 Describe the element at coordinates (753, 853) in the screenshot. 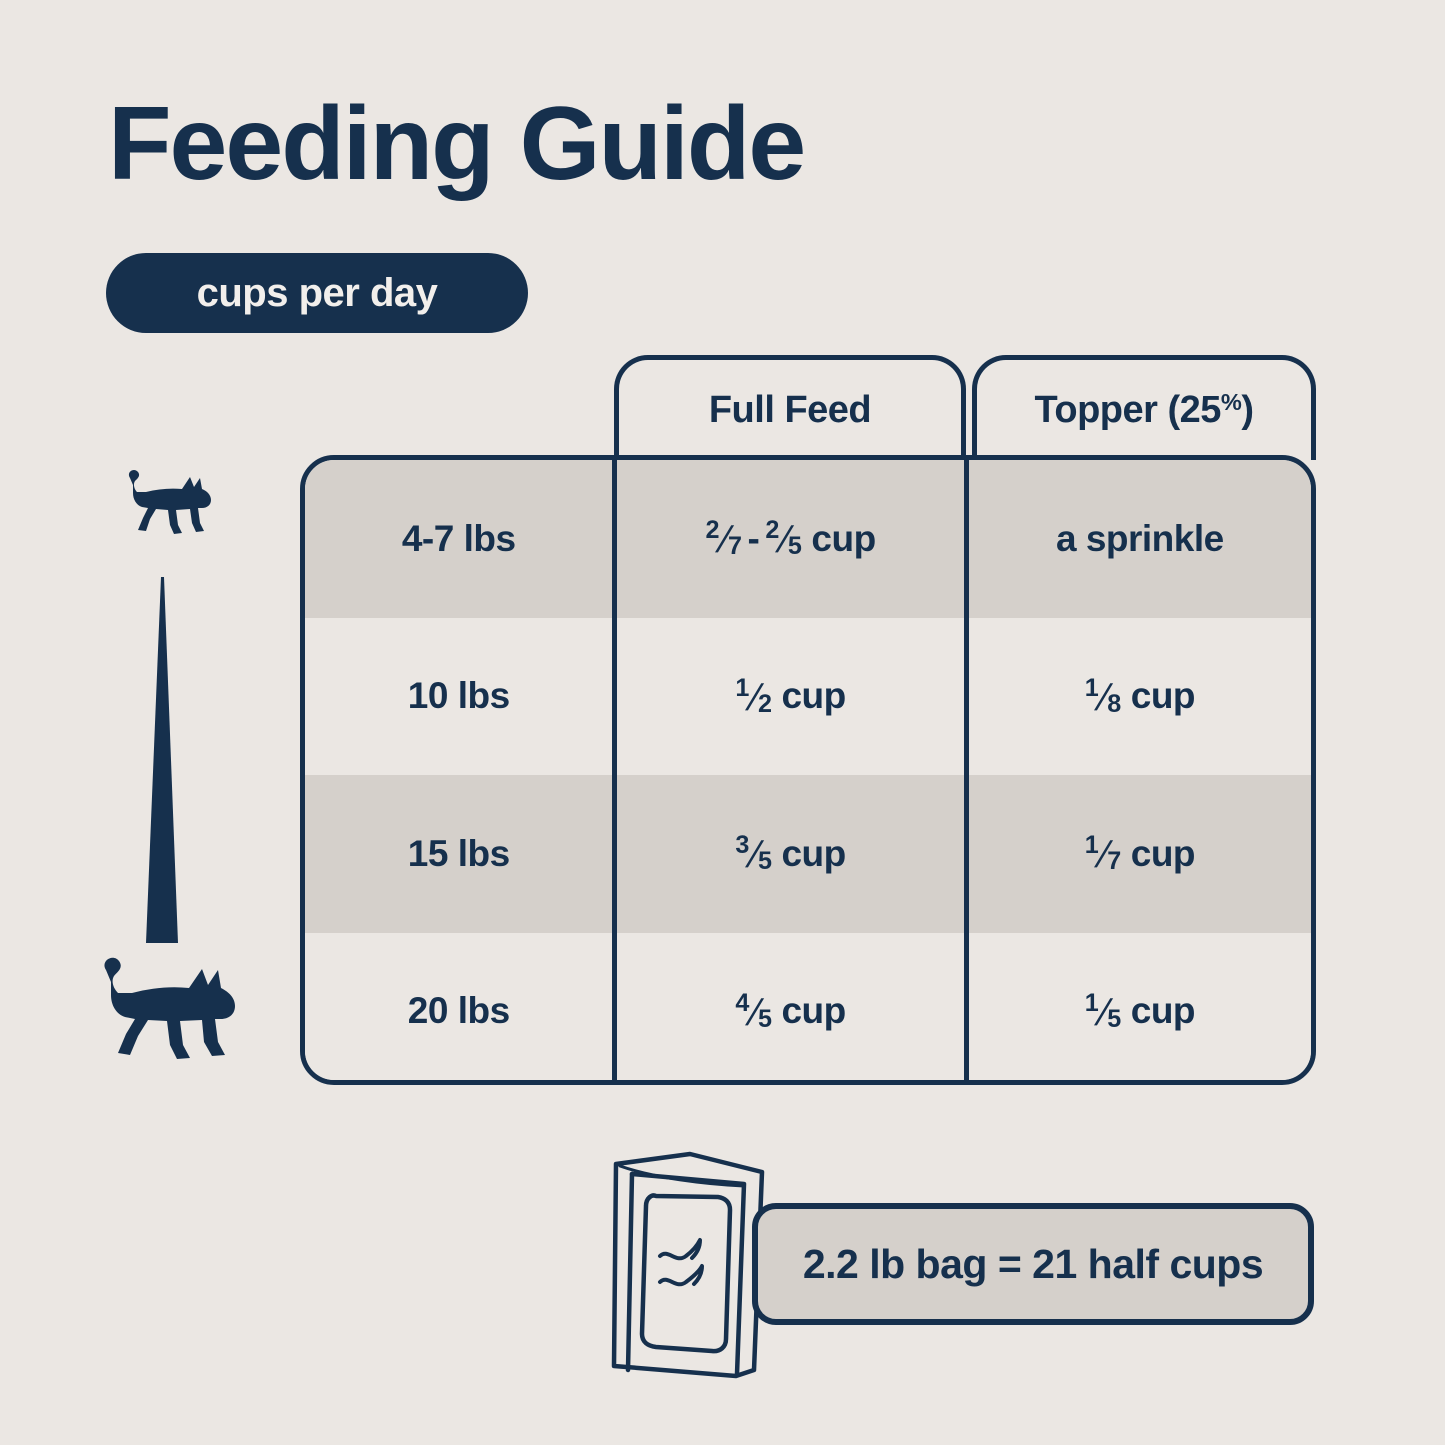

I see `fraction-value: 3/5` at that location.